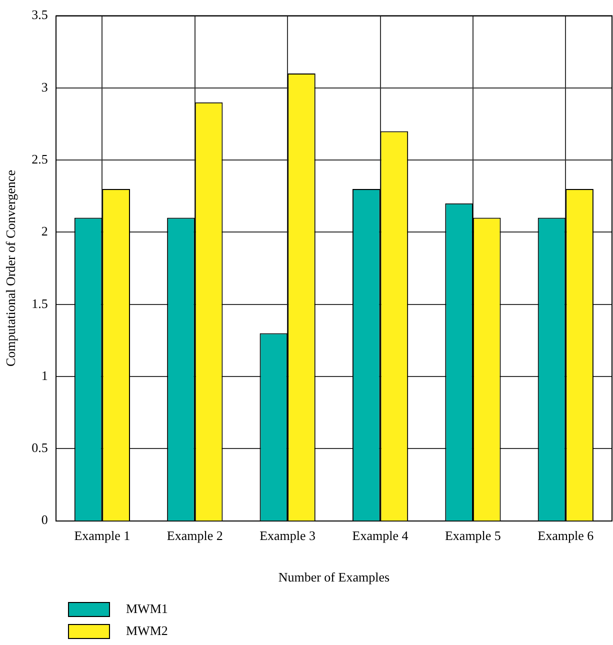  I want to click on y-tick-label: 1, so click(44, 375).